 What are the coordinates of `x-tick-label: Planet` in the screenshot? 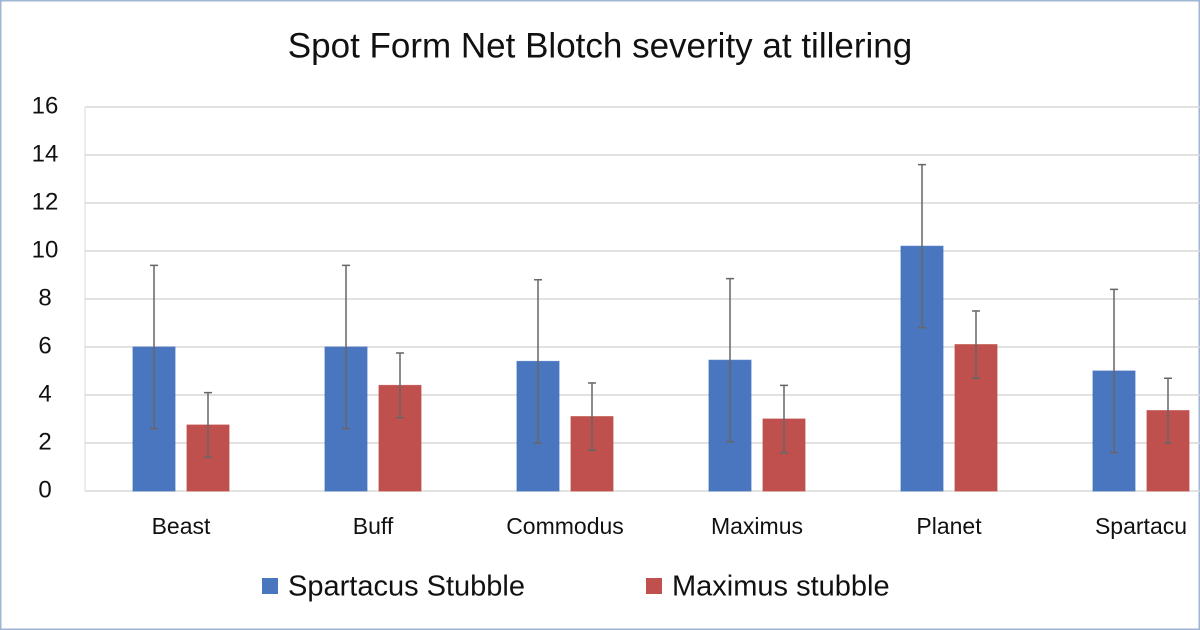 It's located at (949, 526).